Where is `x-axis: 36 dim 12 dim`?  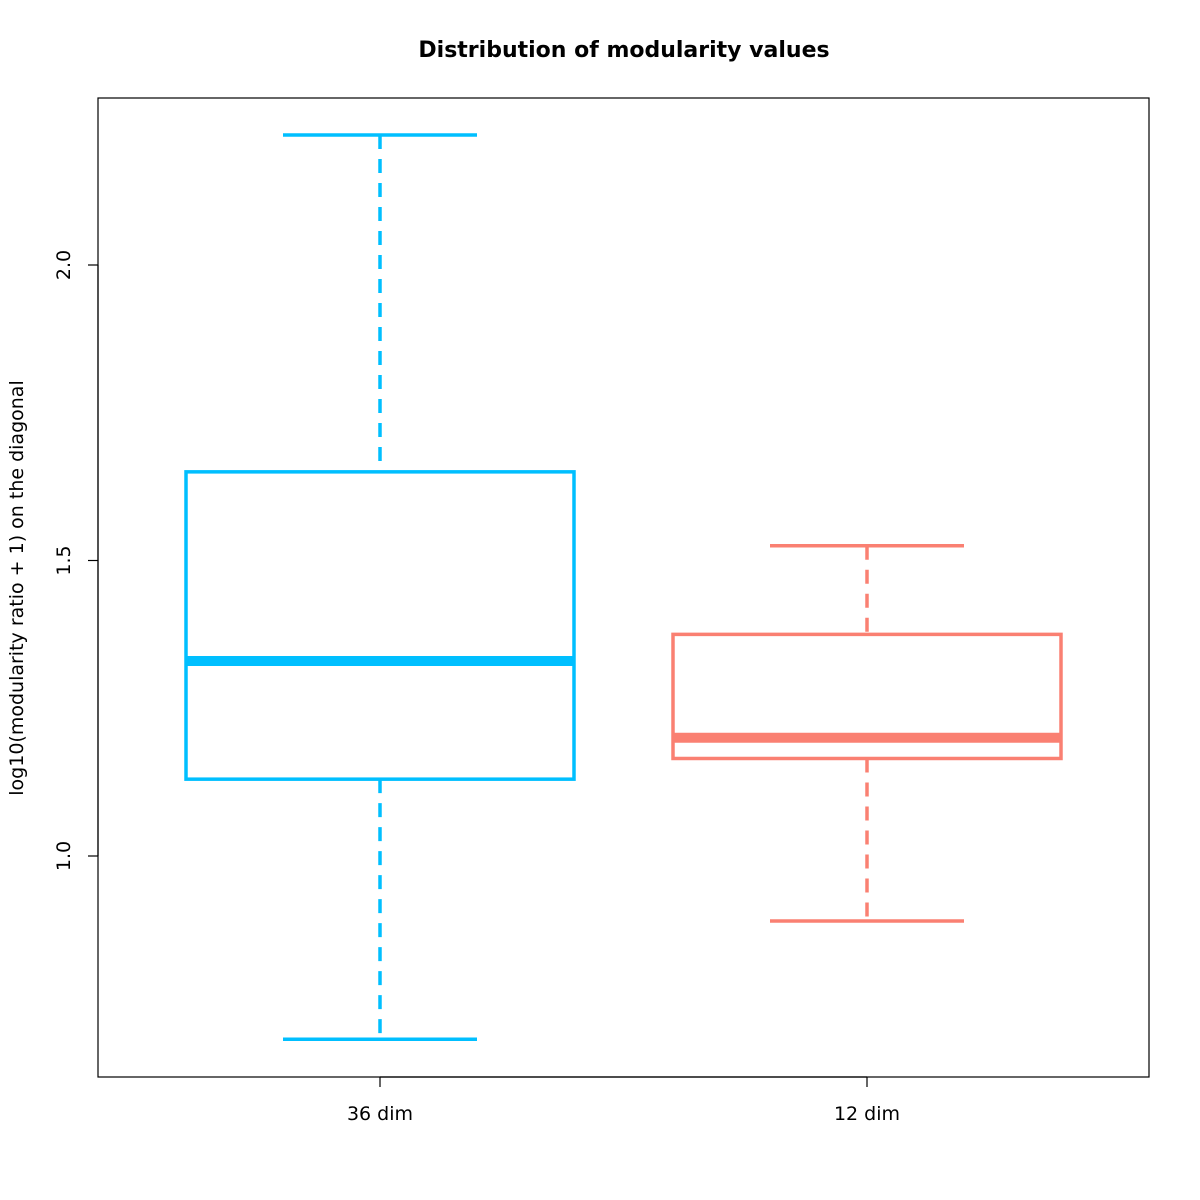
x-axis: 36 dim 12 dim is located at coordinates (623, 1100).